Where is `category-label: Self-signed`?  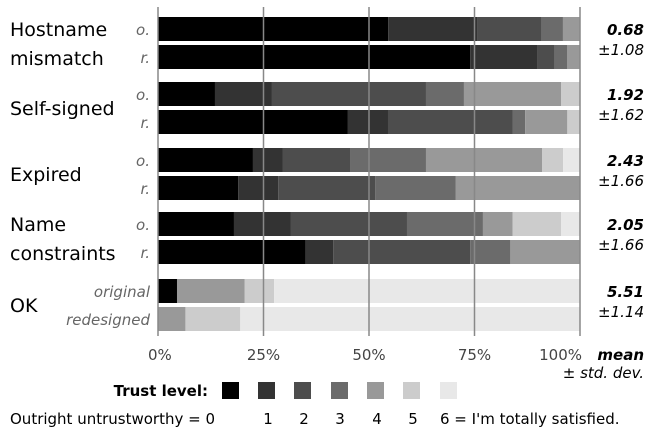
category-label: Self-signed is located at coordinates (62, 109).